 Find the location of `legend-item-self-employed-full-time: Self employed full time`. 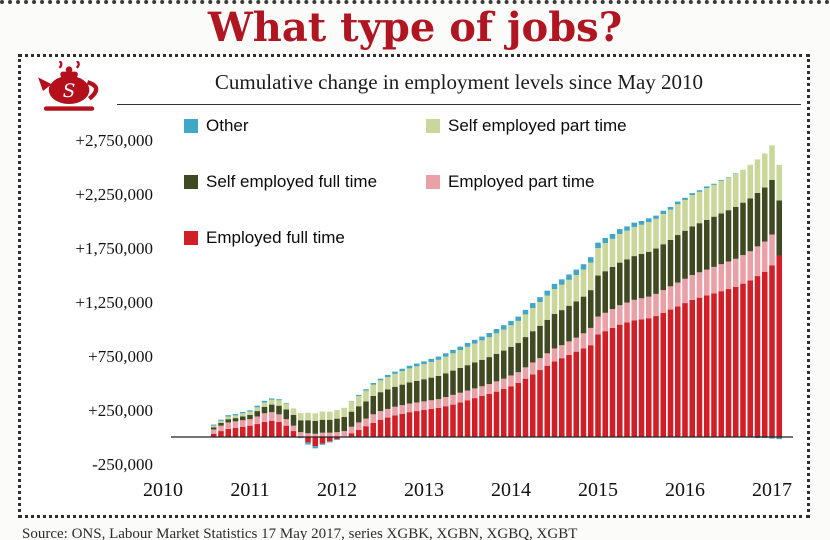

legend-item-self-employed-full-time: Self employed full time is located at coordinates (305, 182).